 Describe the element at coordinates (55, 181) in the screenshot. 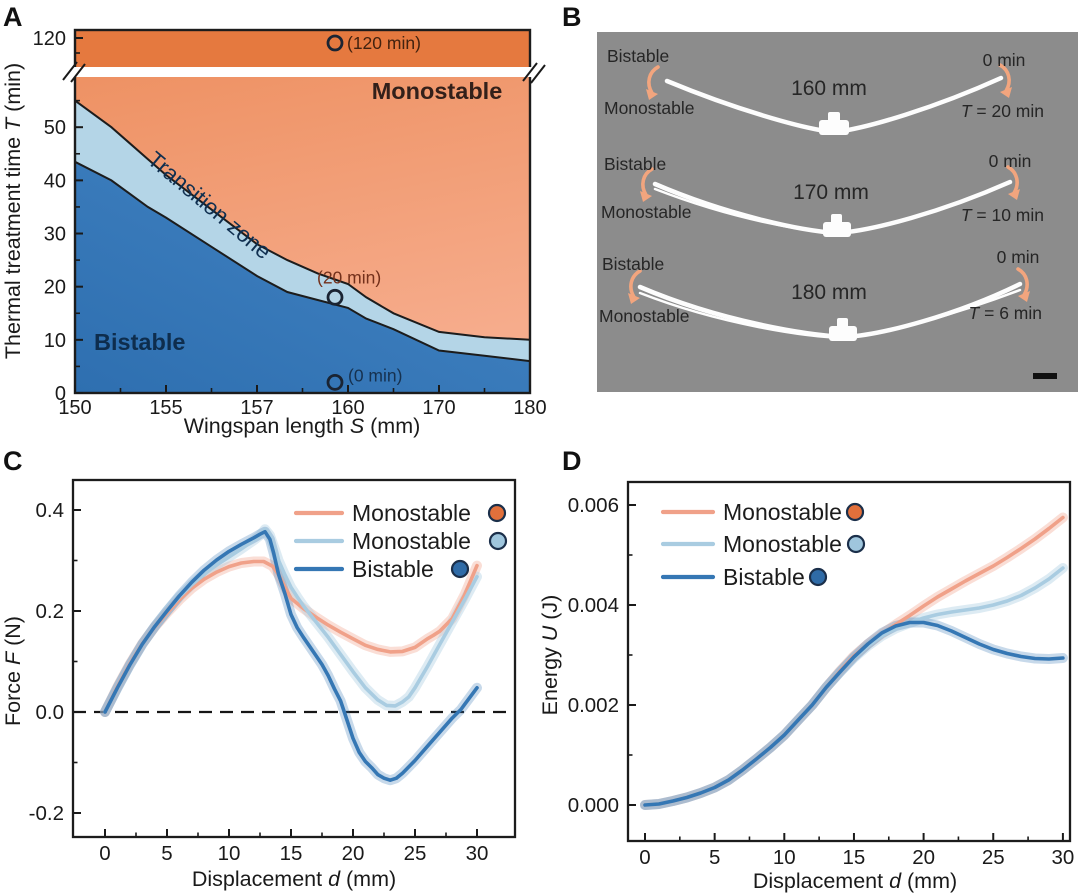

I see `y-tick-label: 40` at that location.